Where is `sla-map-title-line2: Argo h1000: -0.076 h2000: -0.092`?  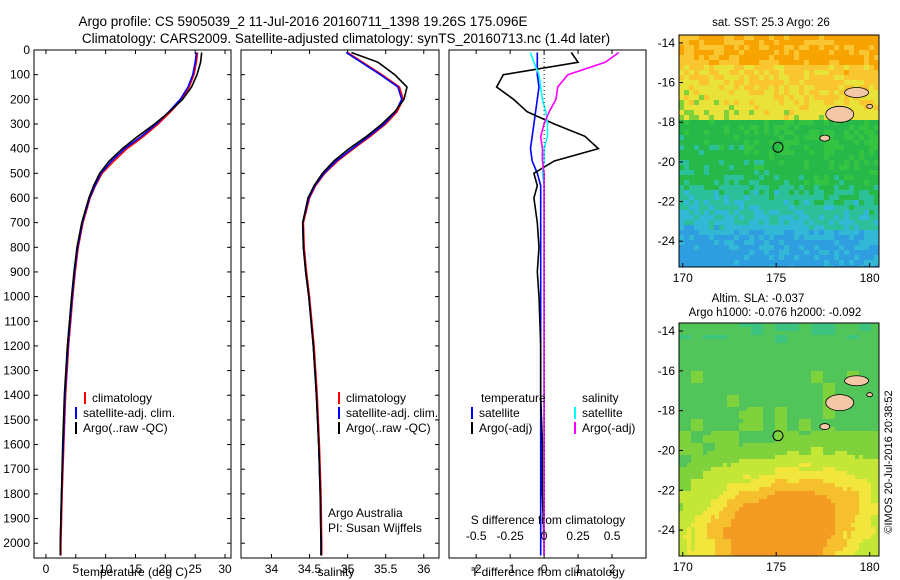
sla-map-title-line2: Argo h1000: -0.076 h2000: -0.092 is located at coordinates (775, 313).